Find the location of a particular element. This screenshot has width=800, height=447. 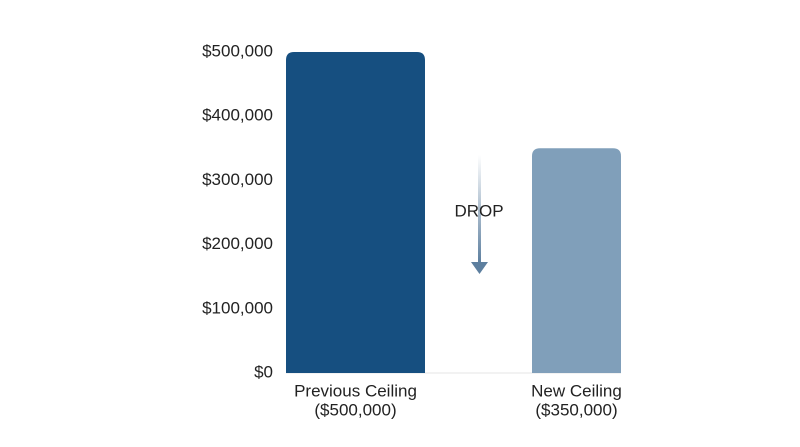

y-tick-label: $300,000 is located at coordinates (237, 179).